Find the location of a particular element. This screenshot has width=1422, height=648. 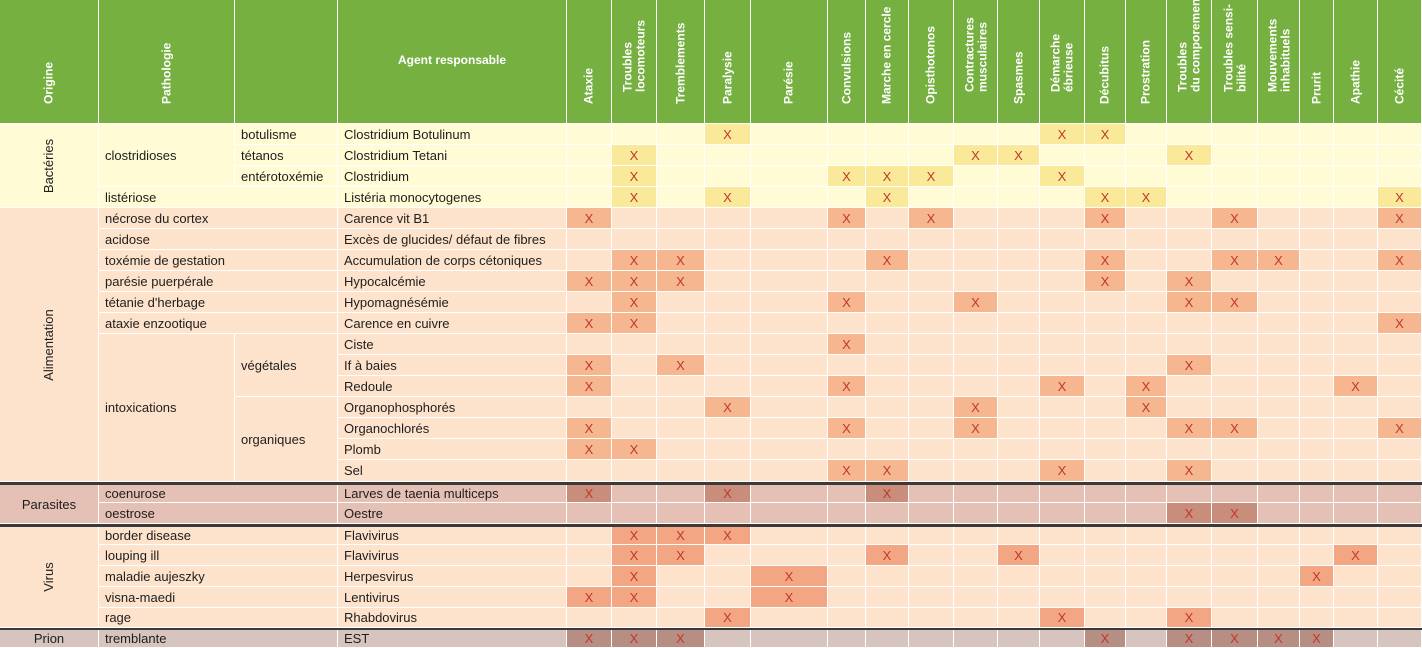

pathology-label: nécrose du cortex is located at coordinates (157, 218).